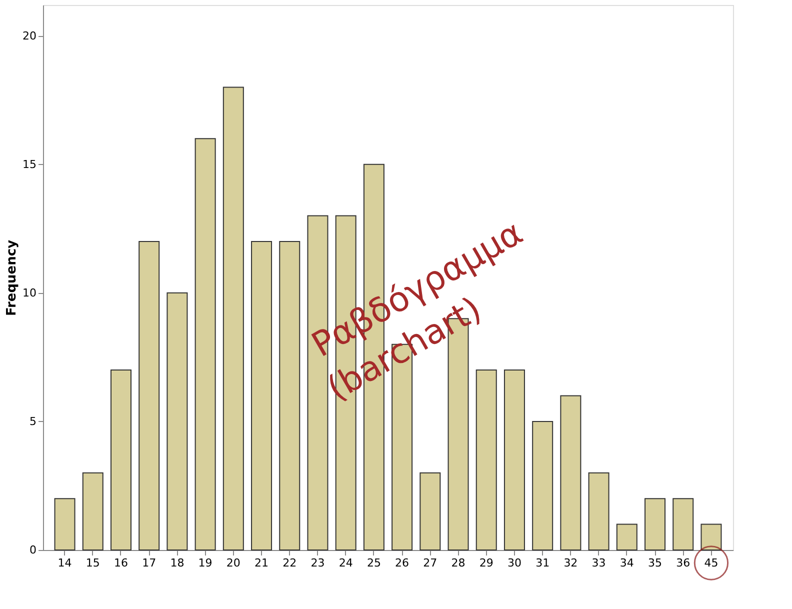 This screenshot has width=792, height=609. I want to click on x-tick-label: 15, so click(93, 563).